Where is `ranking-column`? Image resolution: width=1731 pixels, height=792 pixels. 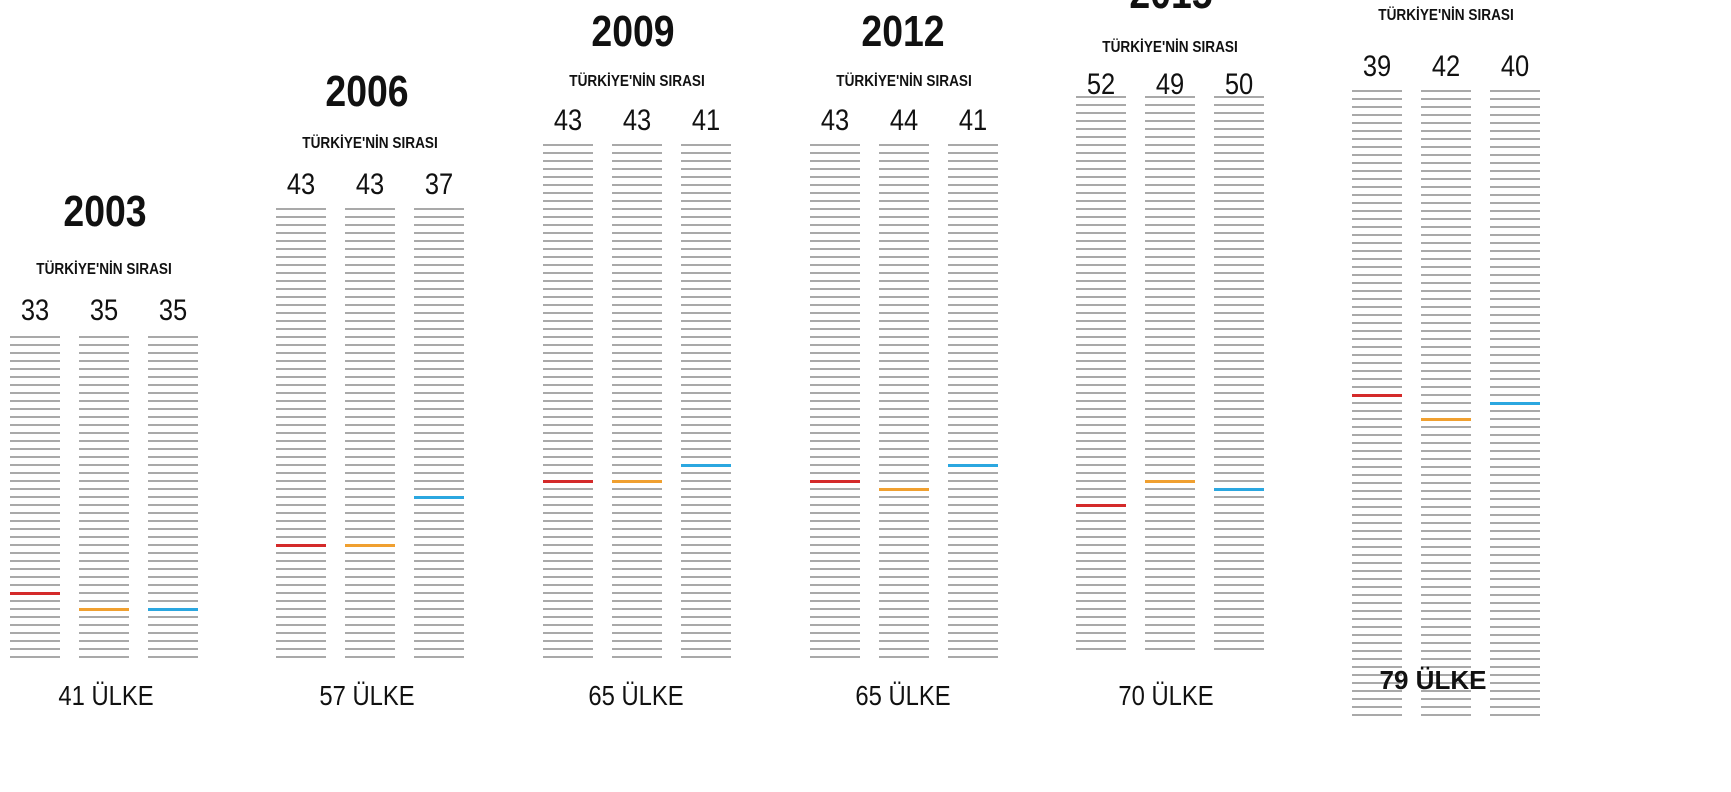
ranking-column is located at coordinates (370, 433).